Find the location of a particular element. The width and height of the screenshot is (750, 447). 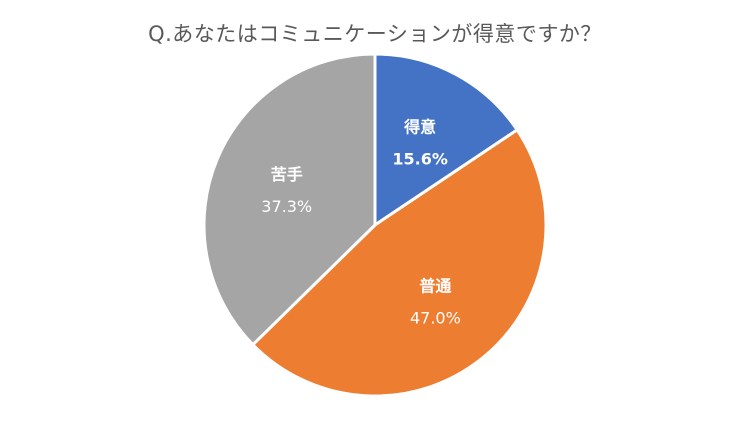

slice-value-nigate: 37.3% is located at coordinates (286, 206).